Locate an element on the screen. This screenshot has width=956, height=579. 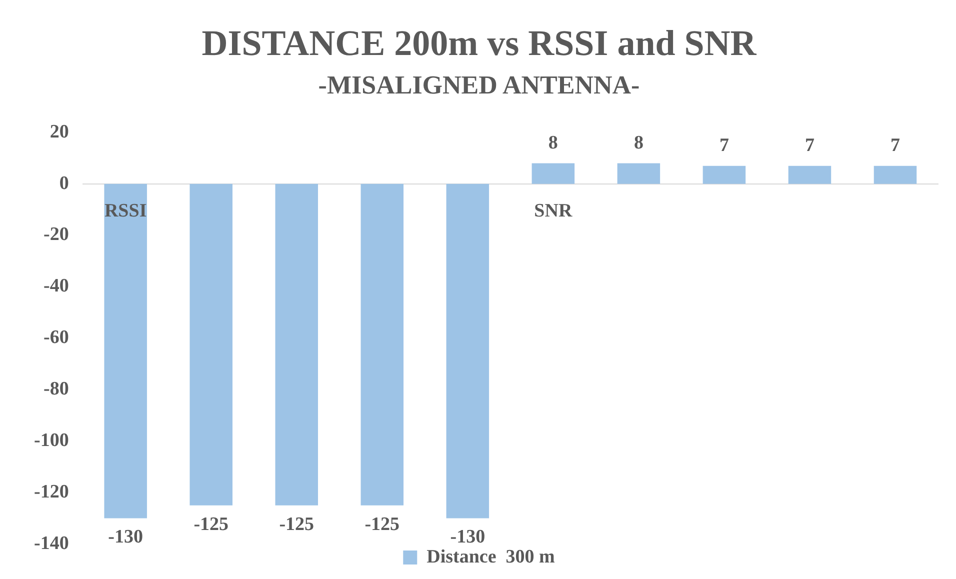
y-tick-label: -20 is located at coordinates (56, 235).